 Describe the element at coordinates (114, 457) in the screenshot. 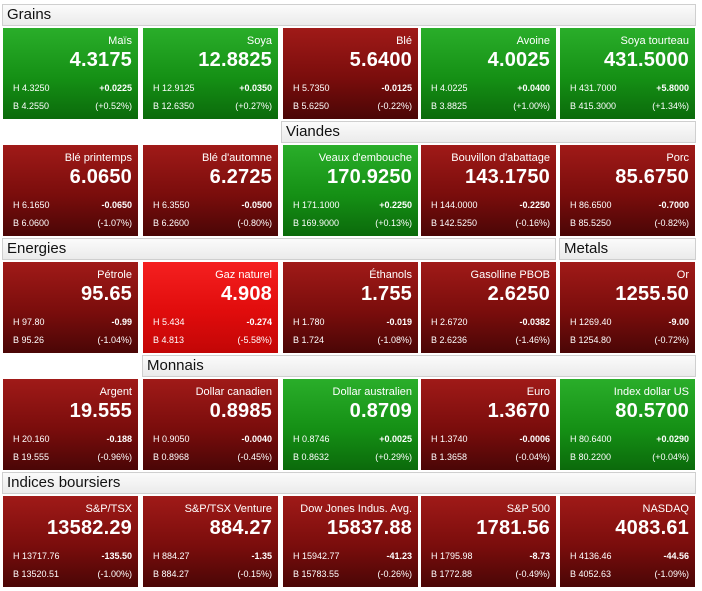

I see `quote-percent: (-0.96%)` at that location.